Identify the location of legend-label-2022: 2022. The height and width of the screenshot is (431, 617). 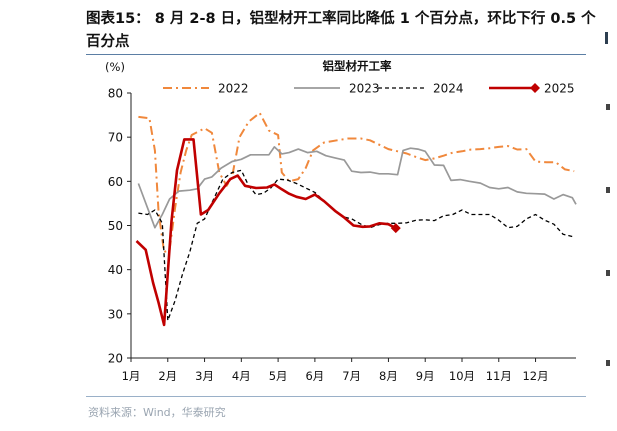
(233, 89).